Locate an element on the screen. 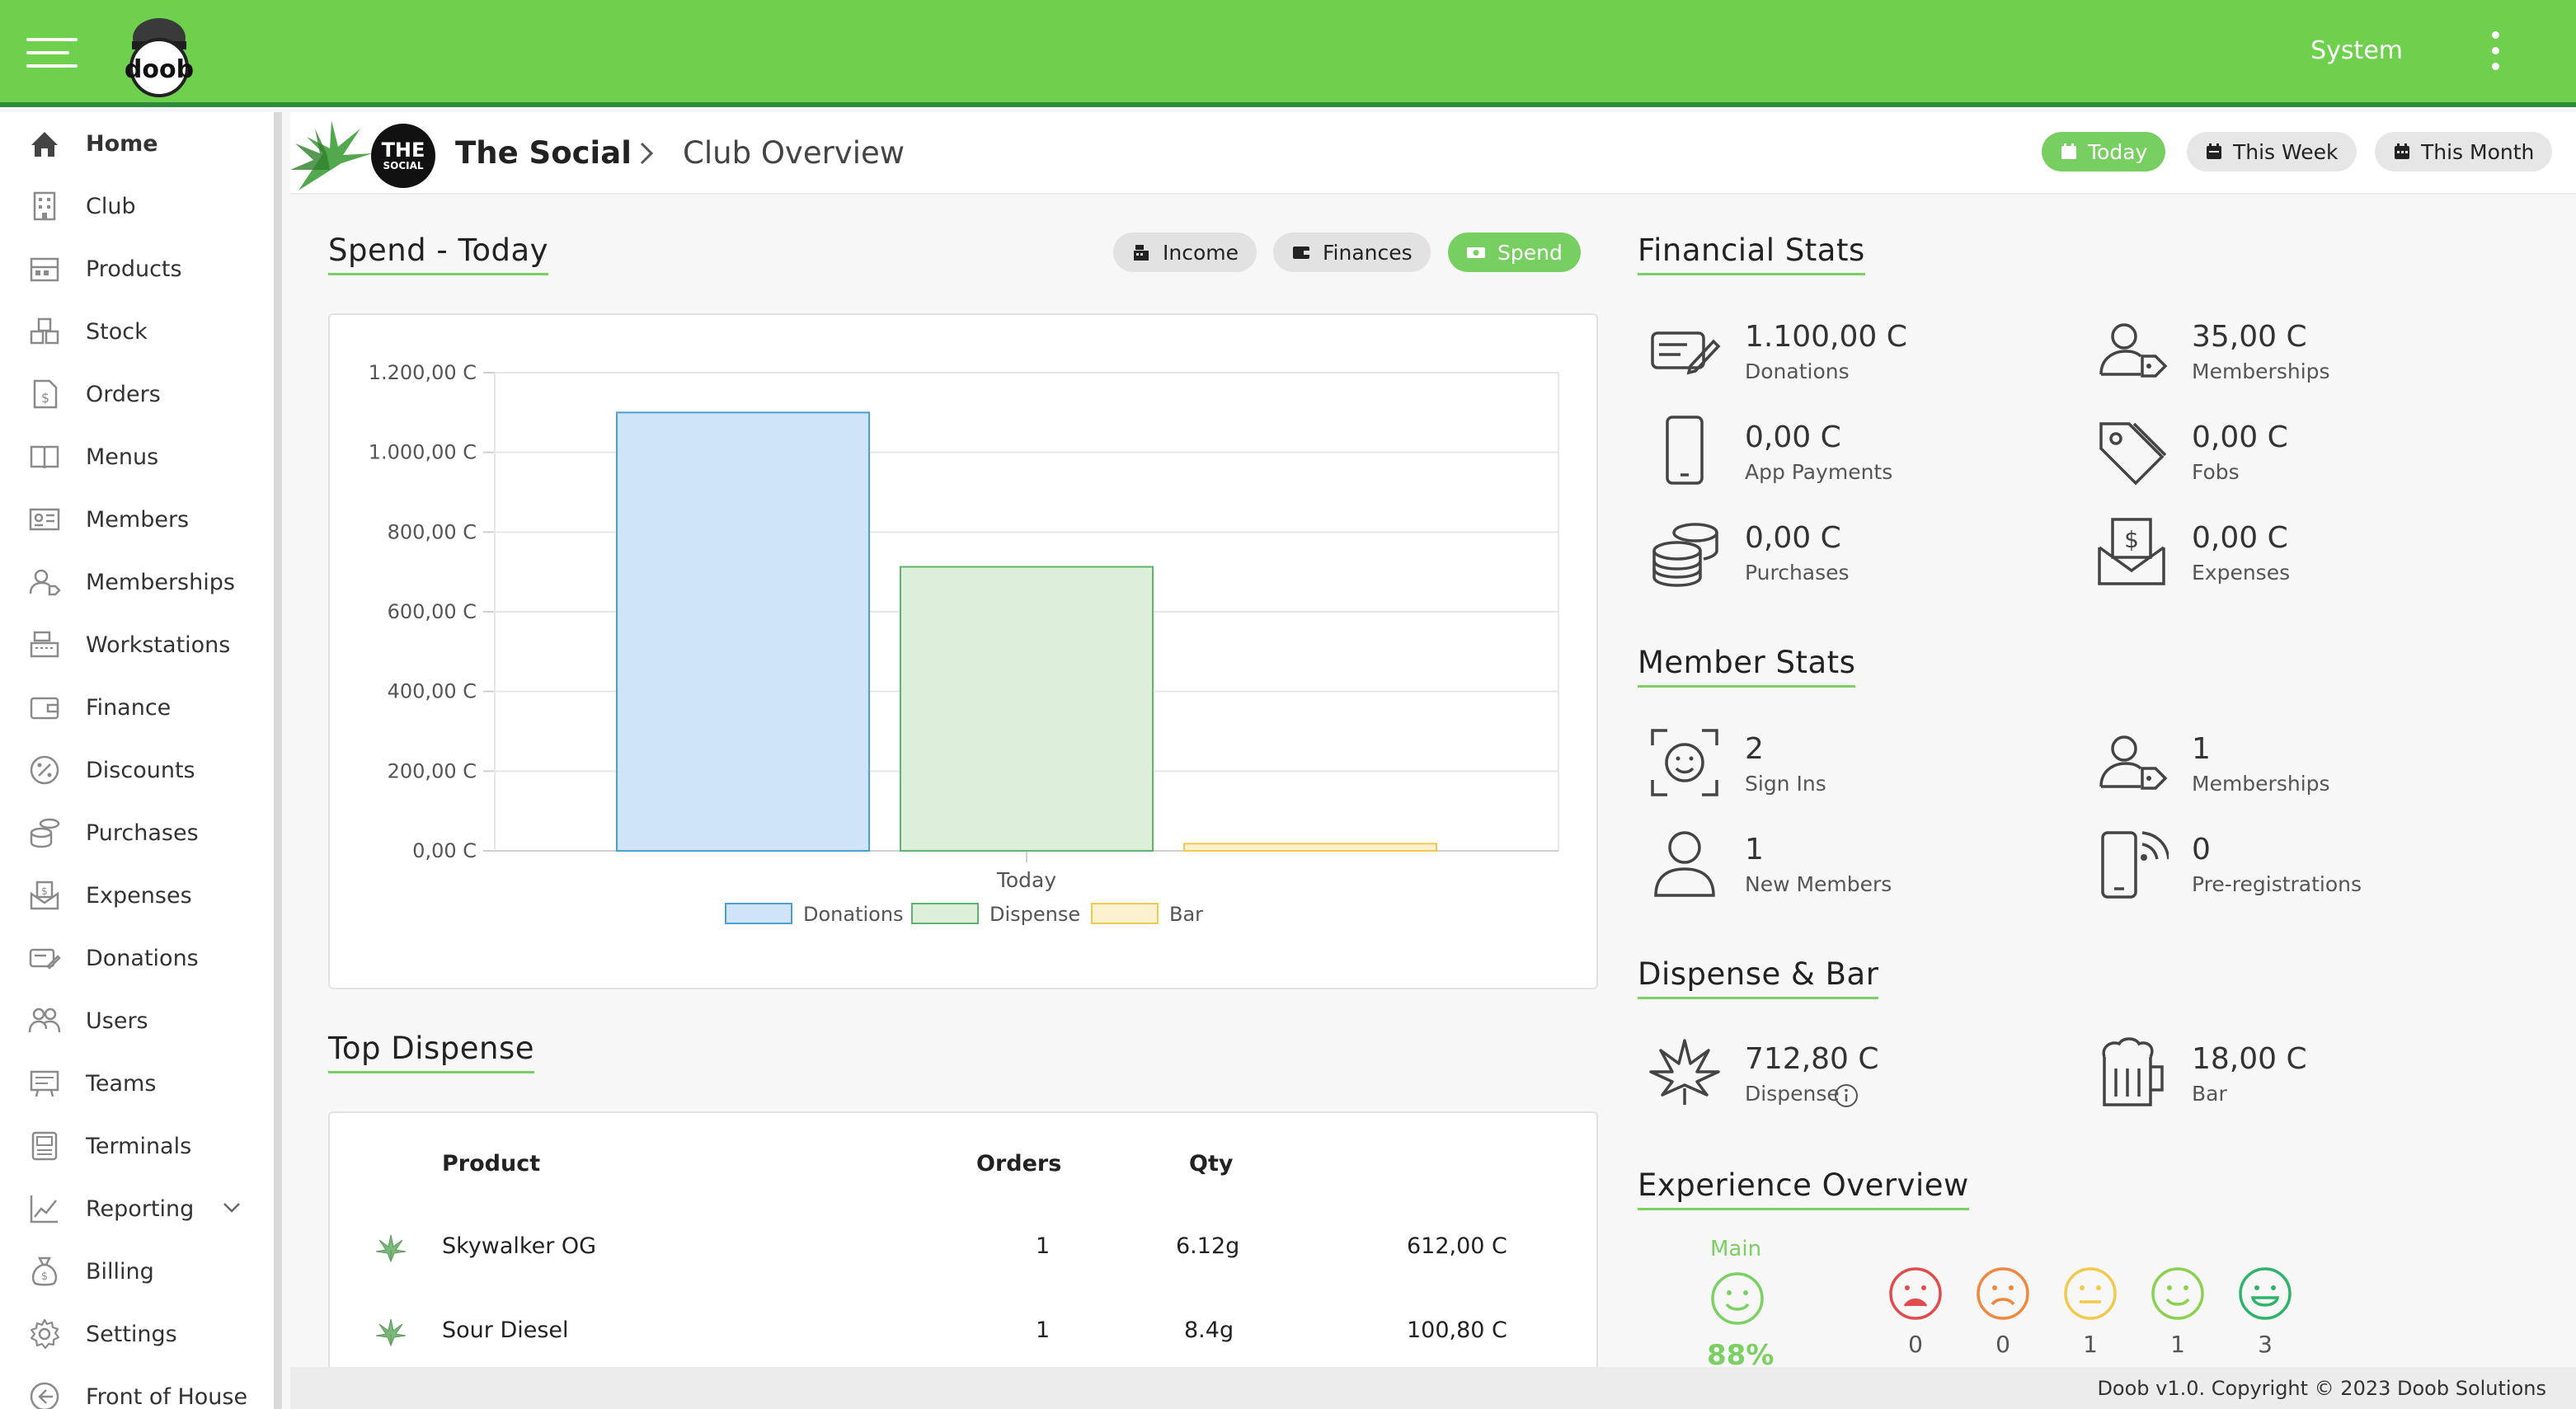  stat-app-payments: 0,00 C App Payments is located at coordinates (1854, 459).